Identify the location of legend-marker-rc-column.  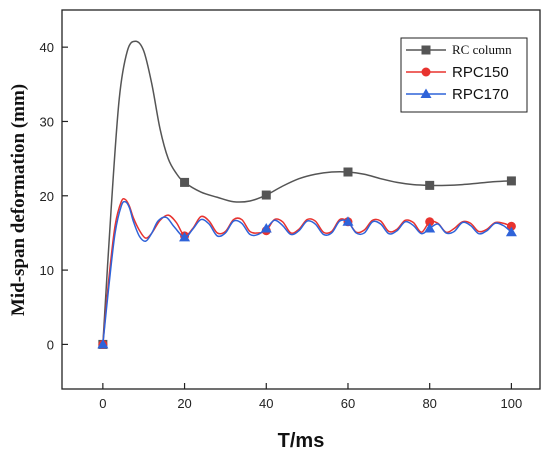
(426, 50).